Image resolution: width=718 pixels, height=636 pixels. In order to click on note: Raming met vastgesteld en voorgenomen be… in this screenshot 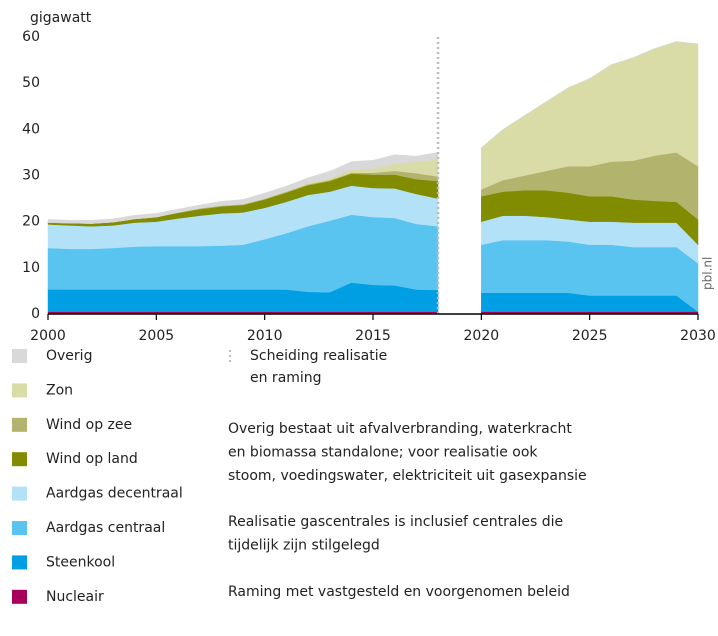, I will do `click(399, 592)`.